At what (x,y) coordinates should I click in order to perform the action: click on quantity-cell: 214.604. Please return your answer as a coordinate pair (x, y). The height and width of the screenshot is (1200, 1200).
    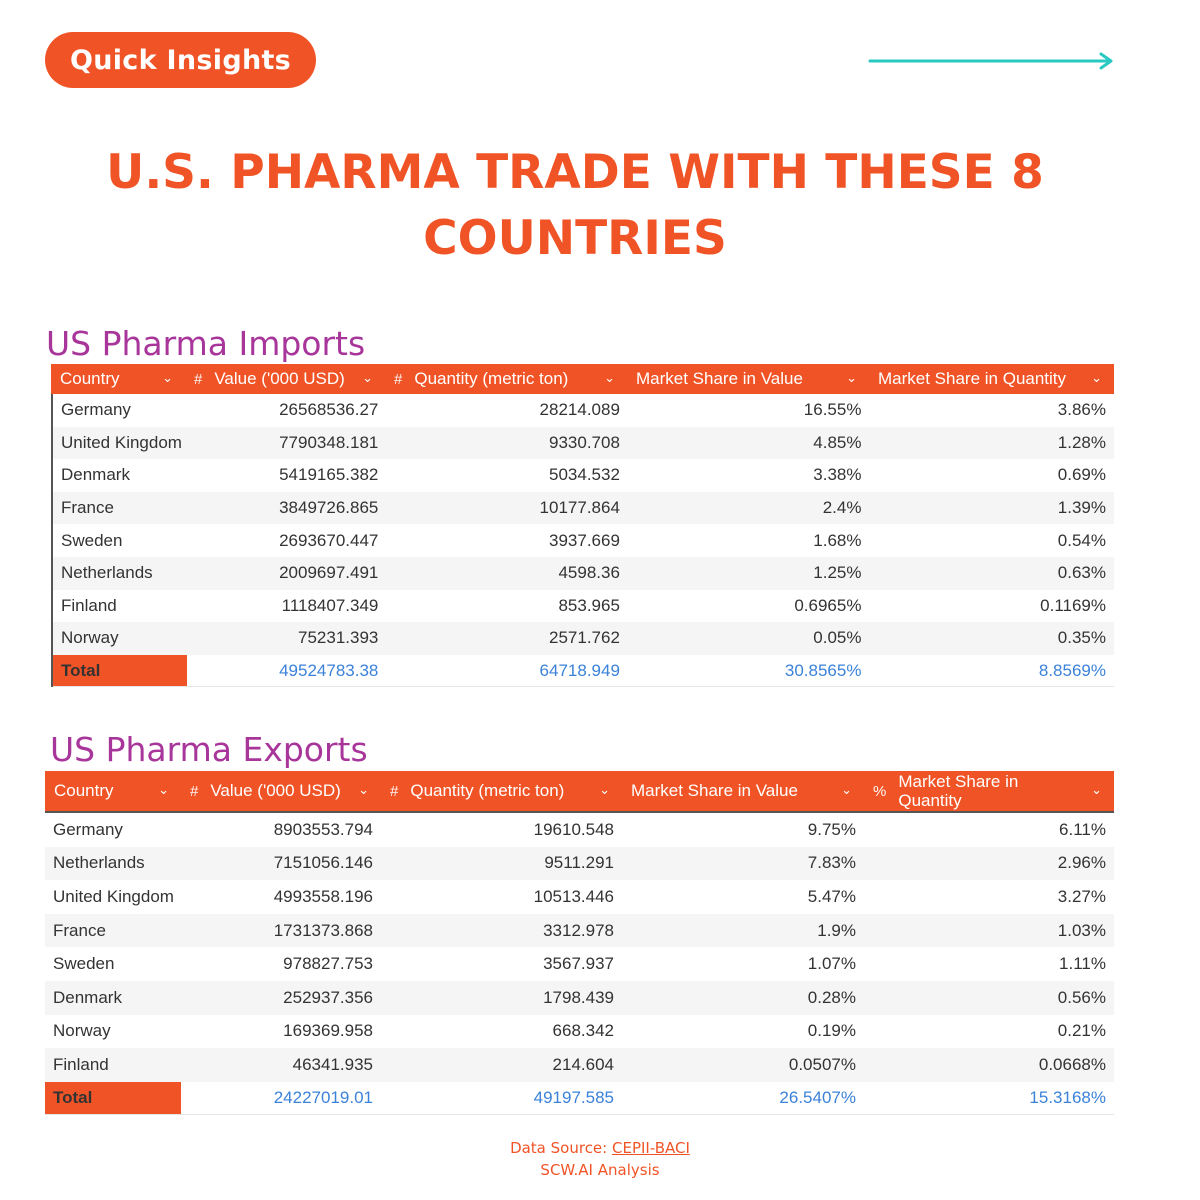
    Looking at the image, I should click on (583, 1064).